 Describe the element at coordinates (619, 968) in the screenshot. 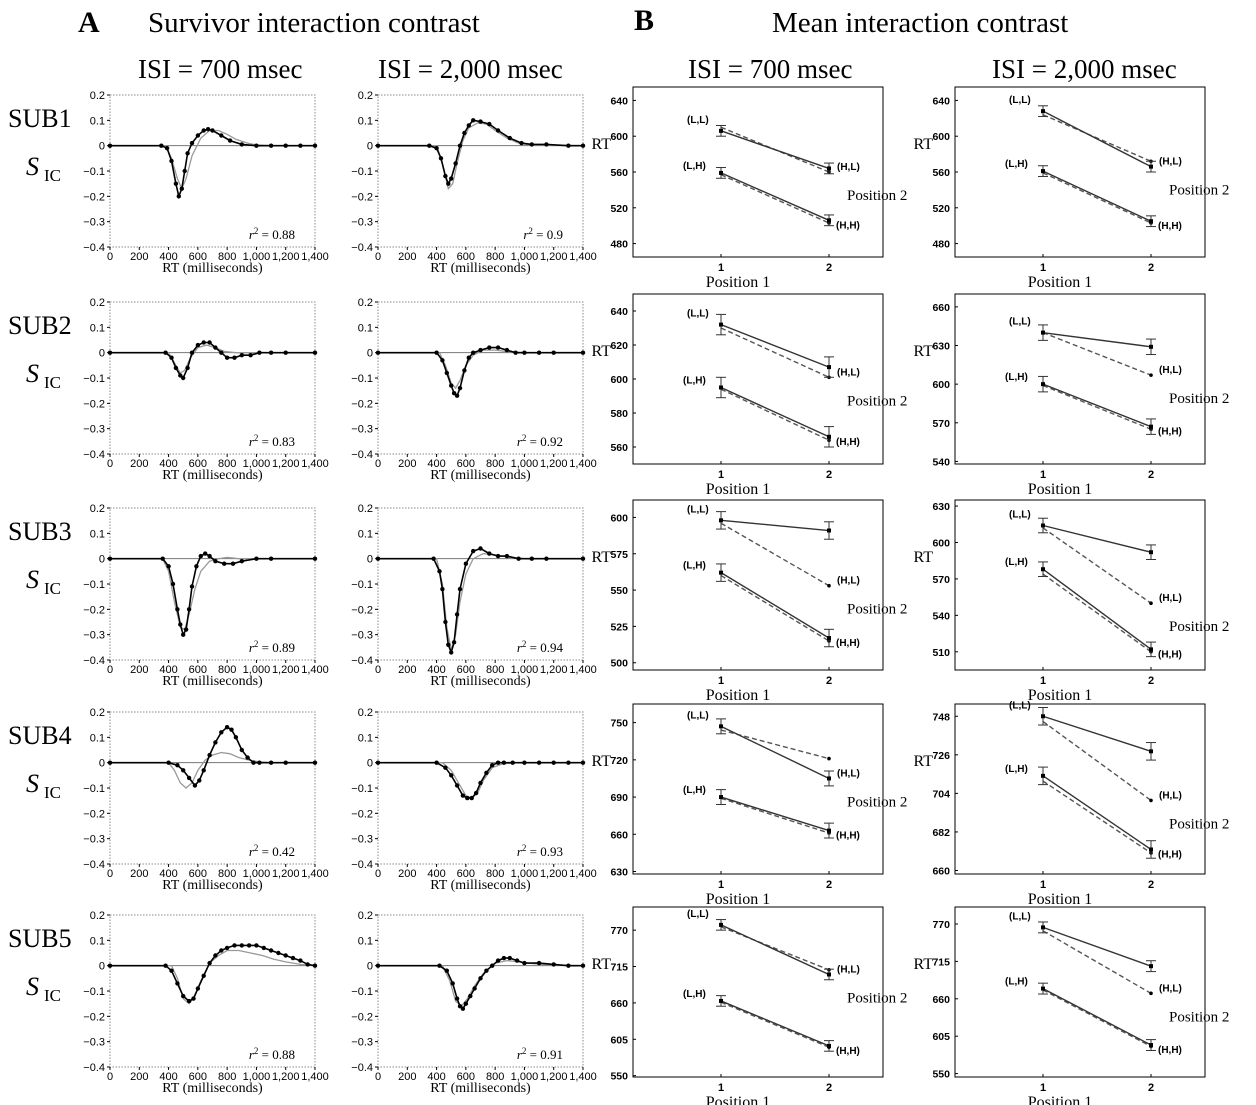

I see `y-tick-label: 715` at that location.